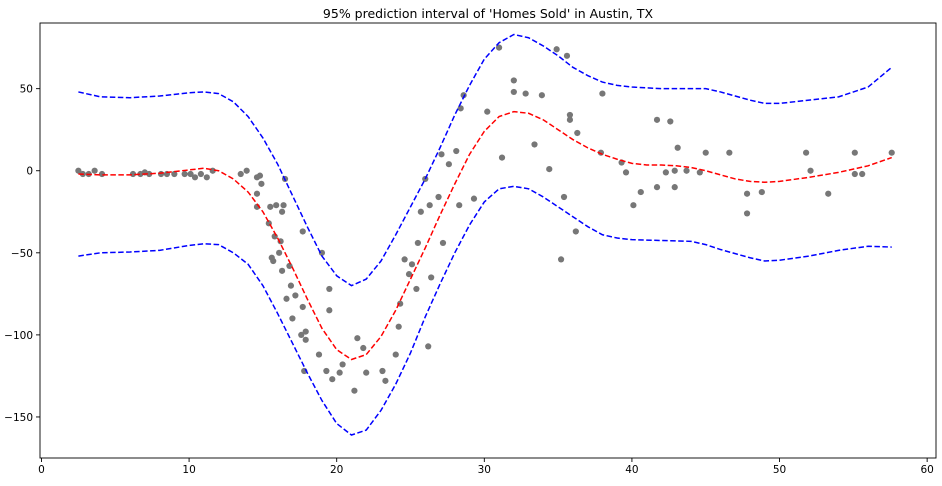  I want to click on x-tick-label: 40, so click(631, 470).